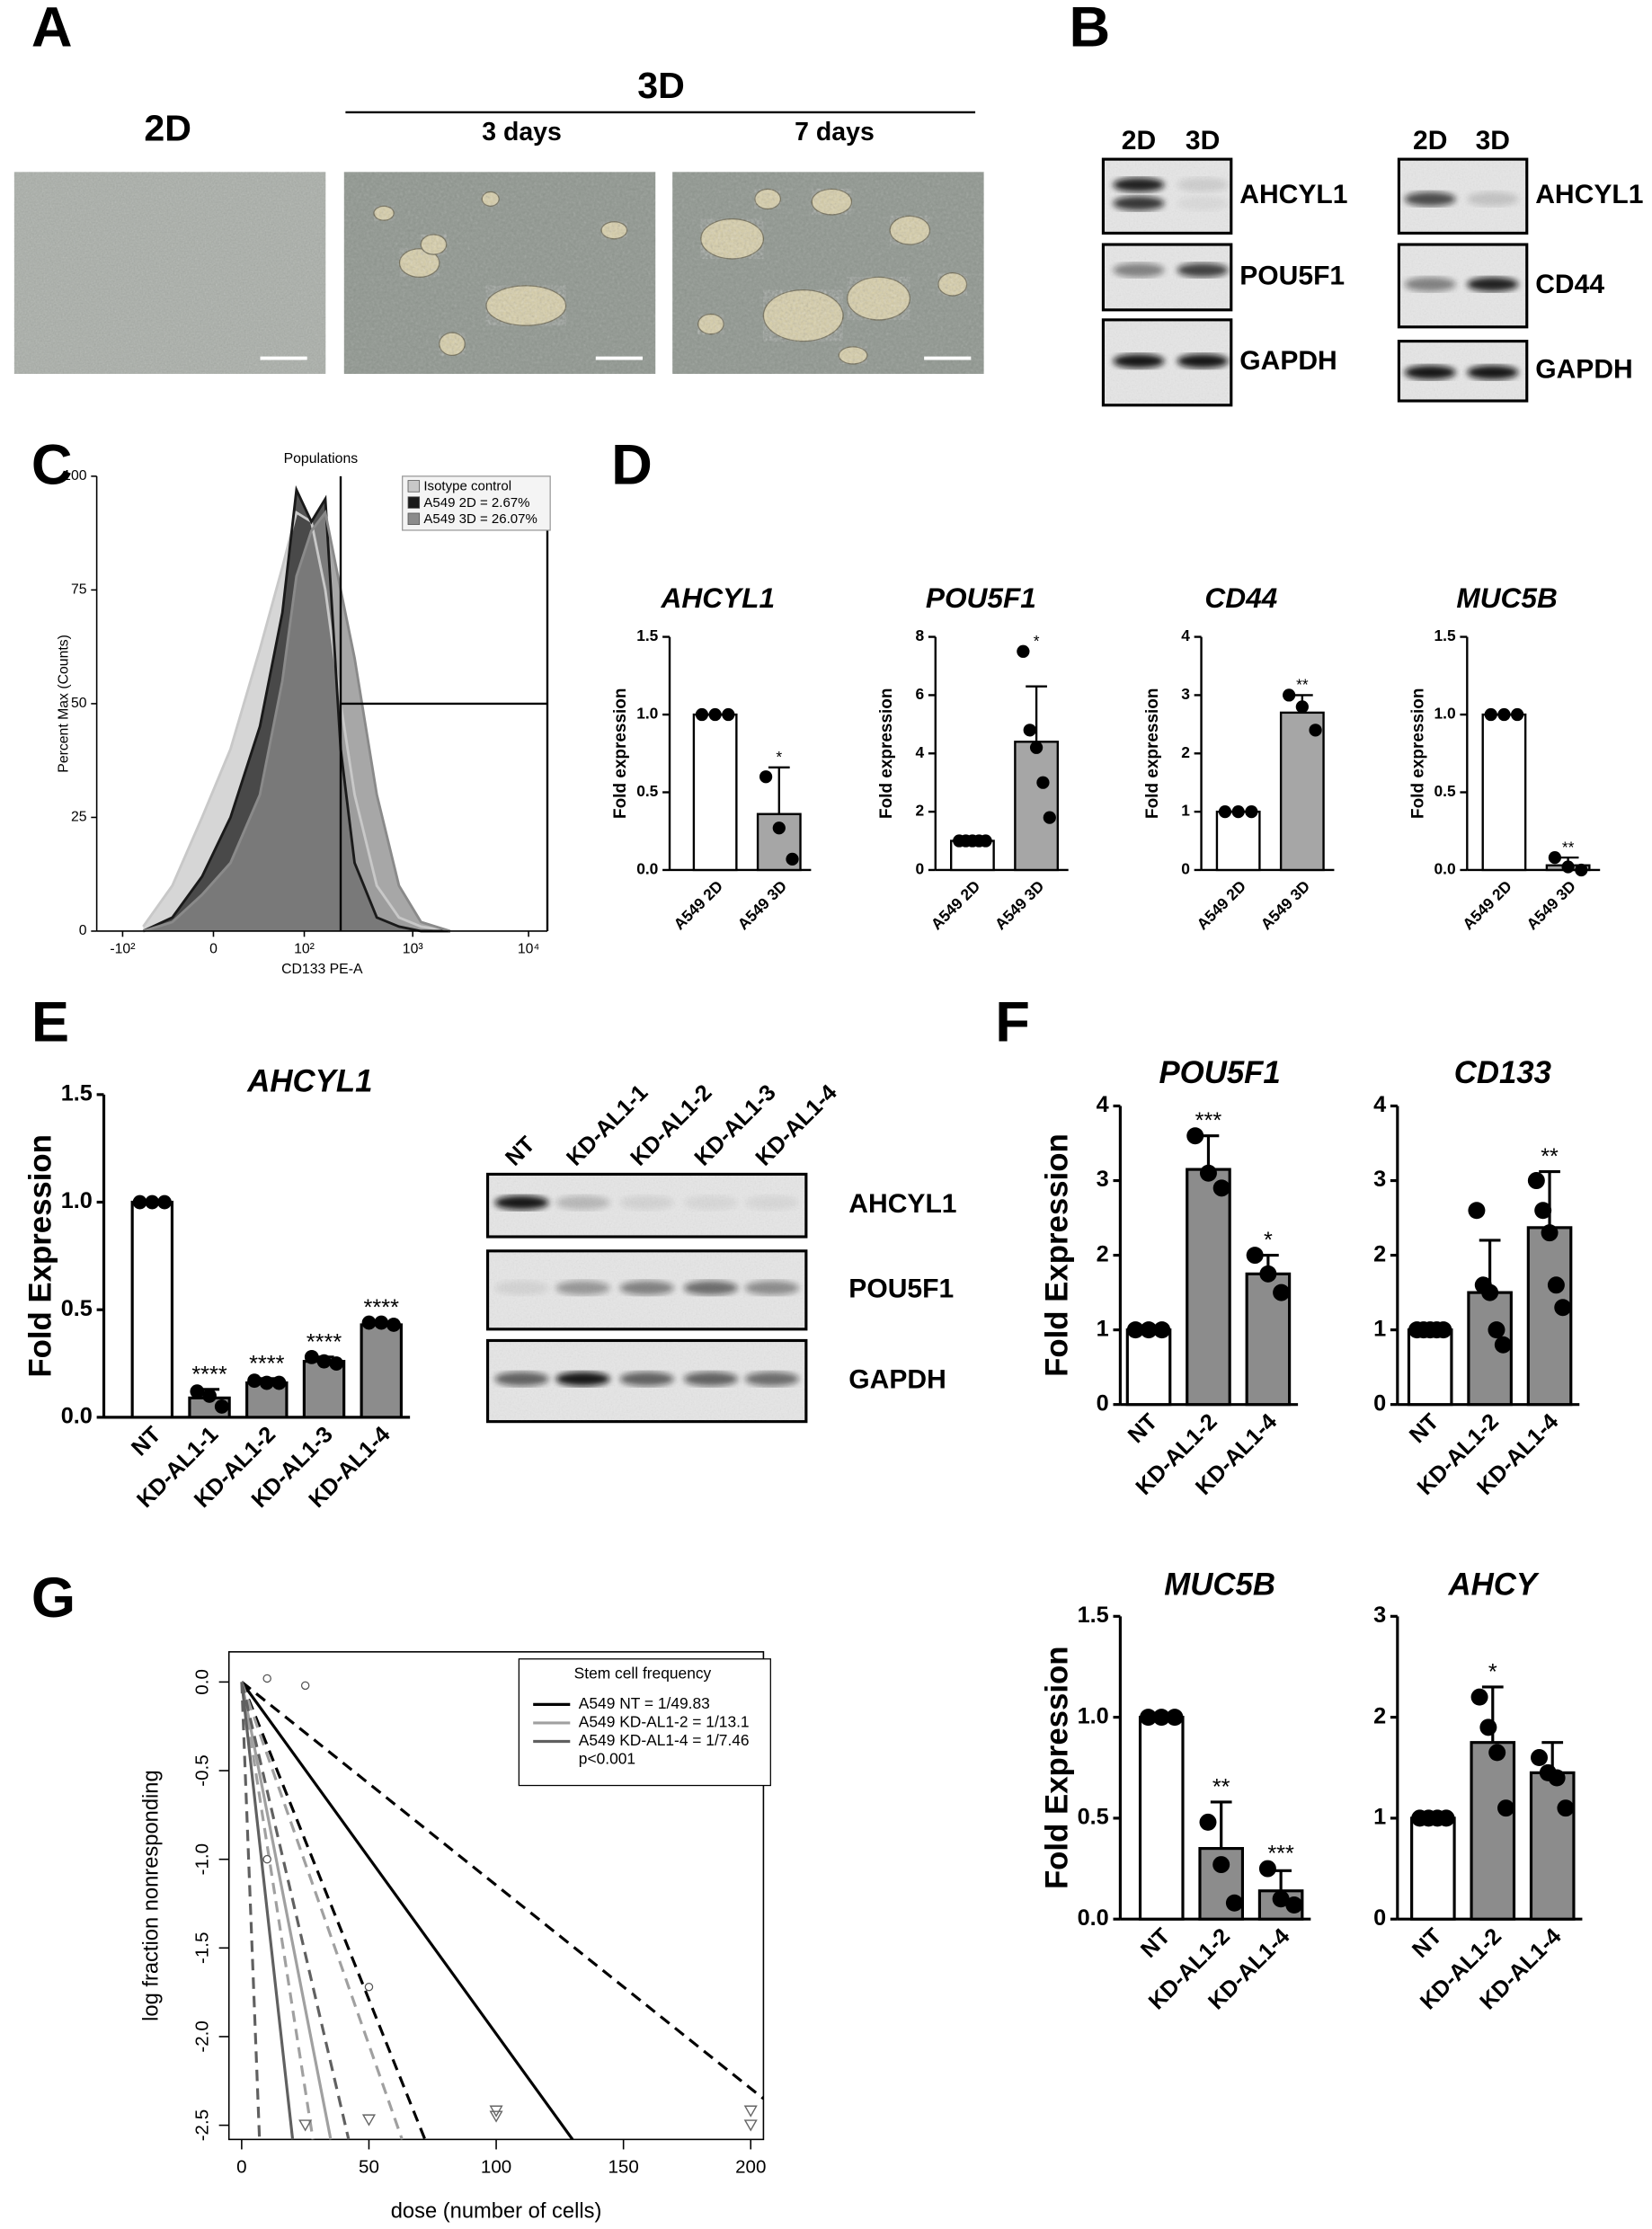 This screenshot has width=1652, height=2229. Describe the element at coordinates (919, 869) in the screenshot. I see `y-tick-label: 0` at that location.